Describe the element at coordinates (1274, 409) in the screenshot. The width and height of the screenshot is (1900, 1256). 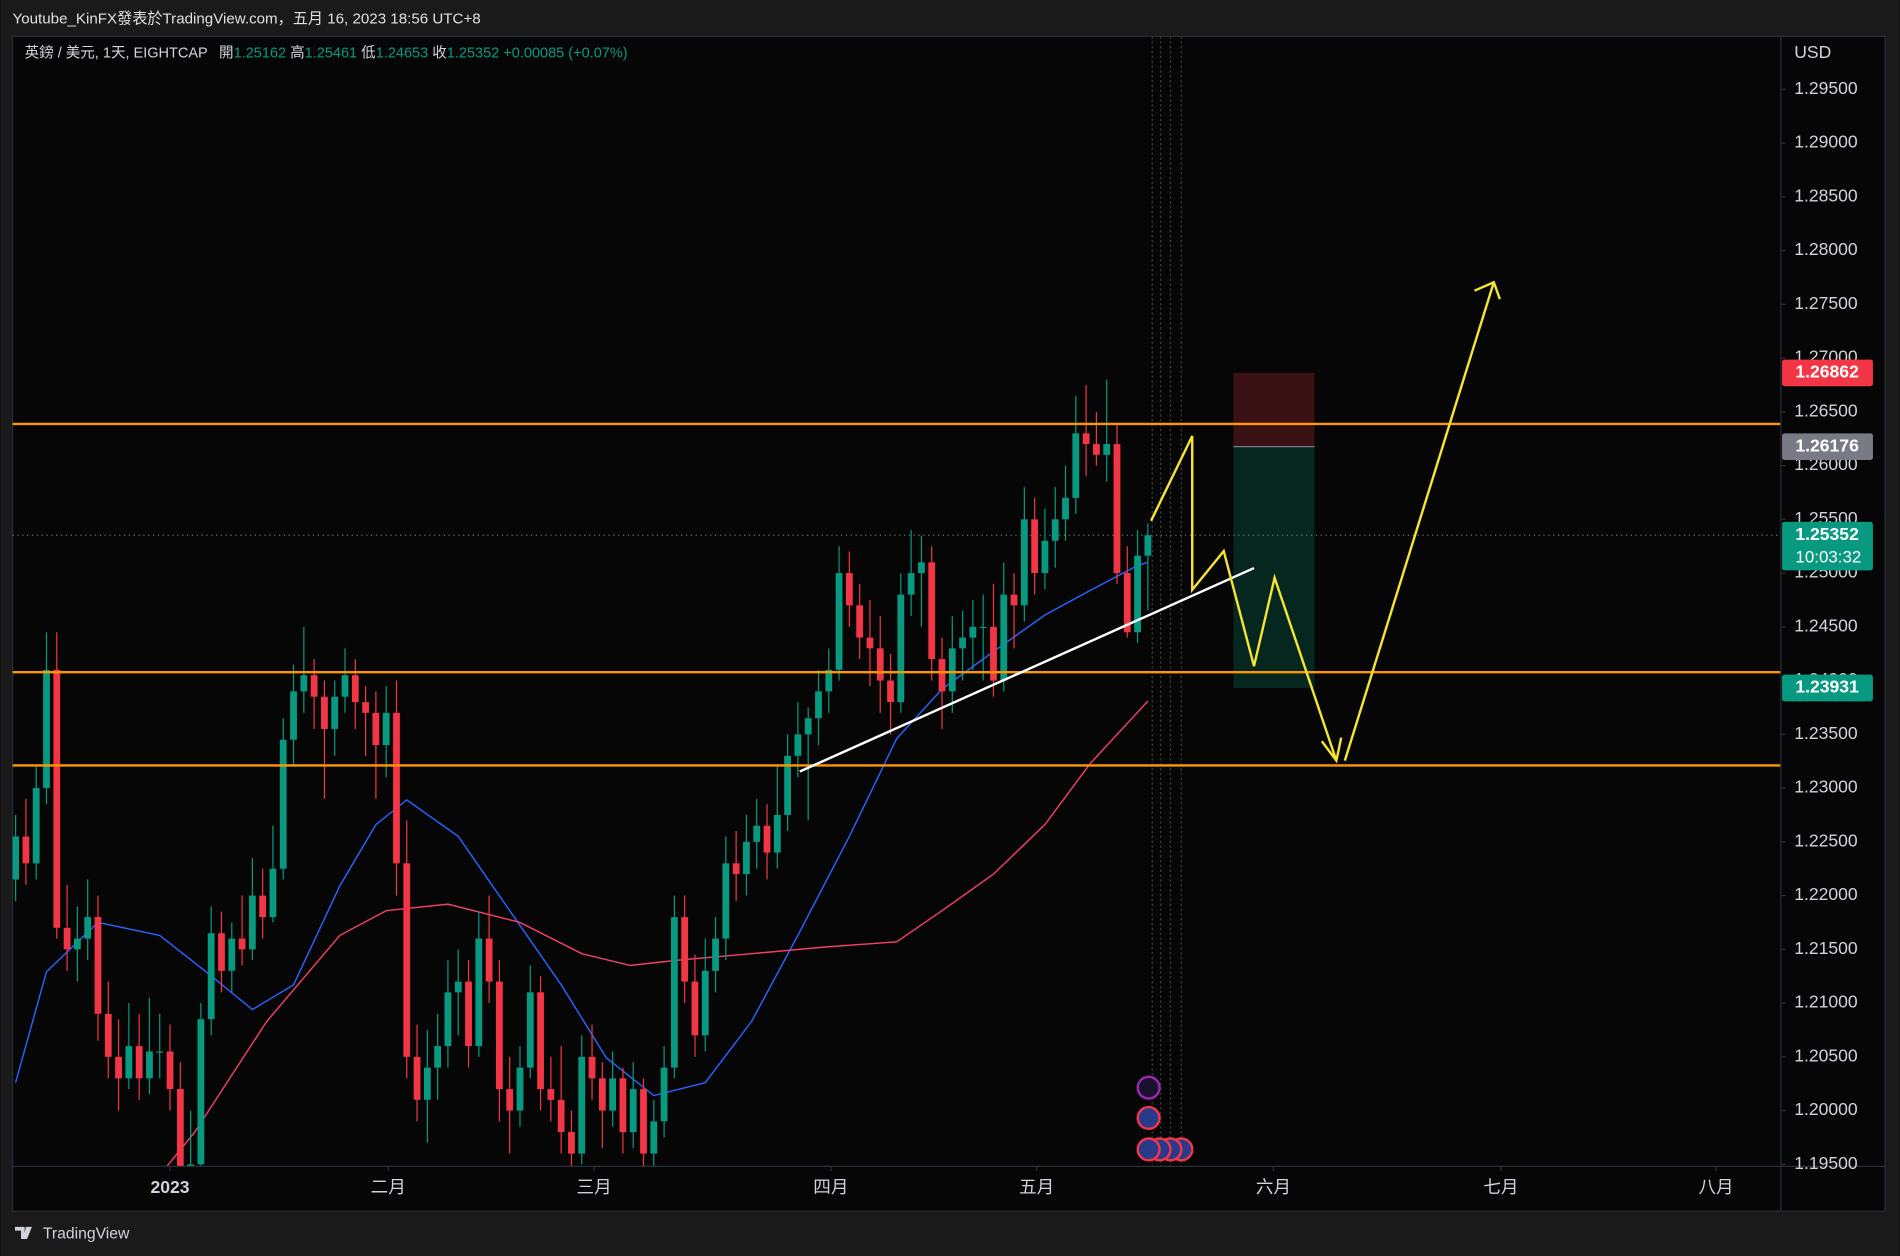
I see `stop-zone` at that location.